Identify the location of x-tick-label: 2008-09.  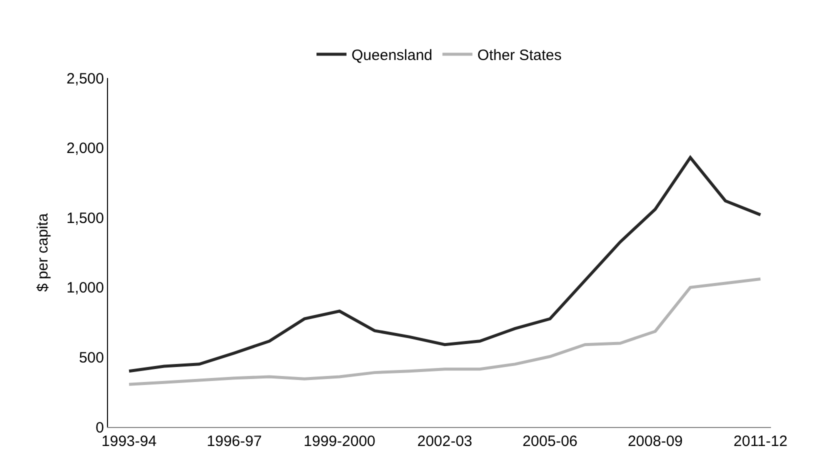
(655, 441).